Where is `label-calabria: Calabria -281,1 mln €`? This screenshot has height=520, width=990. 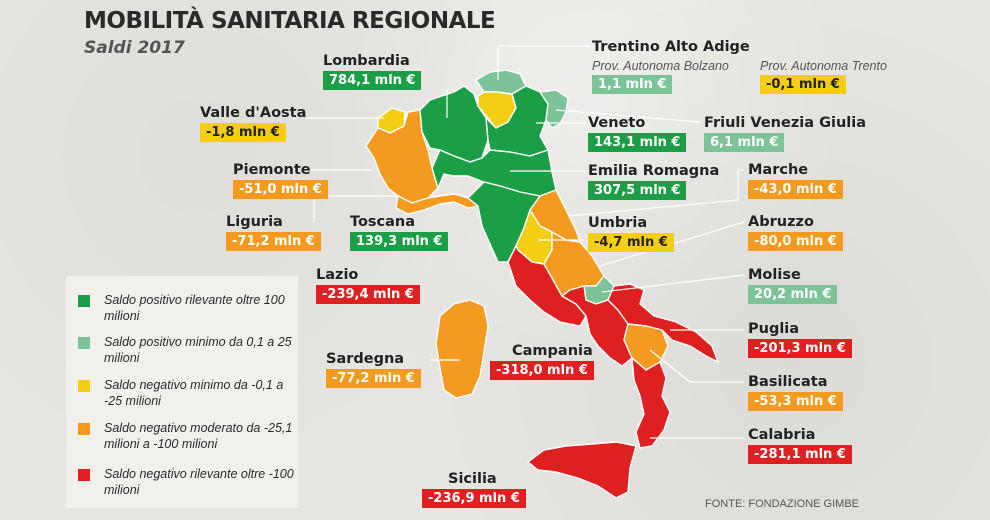
label-calabria: Calabria -281,1 mln € is located at coordinates (800, 445).